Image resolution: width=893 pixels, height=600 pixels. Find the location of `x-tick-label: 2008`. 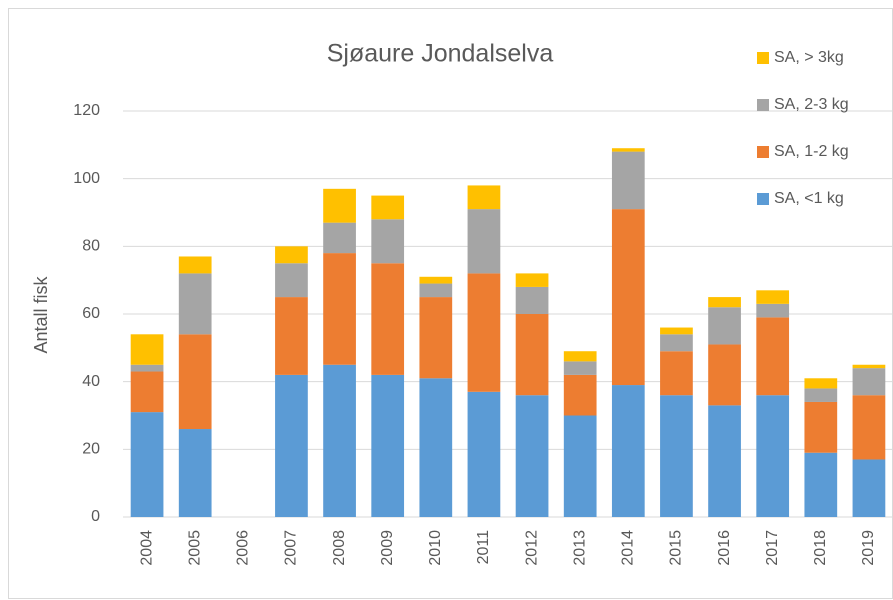

x-tick-label: 2008 is located at coordinates (339, 548).